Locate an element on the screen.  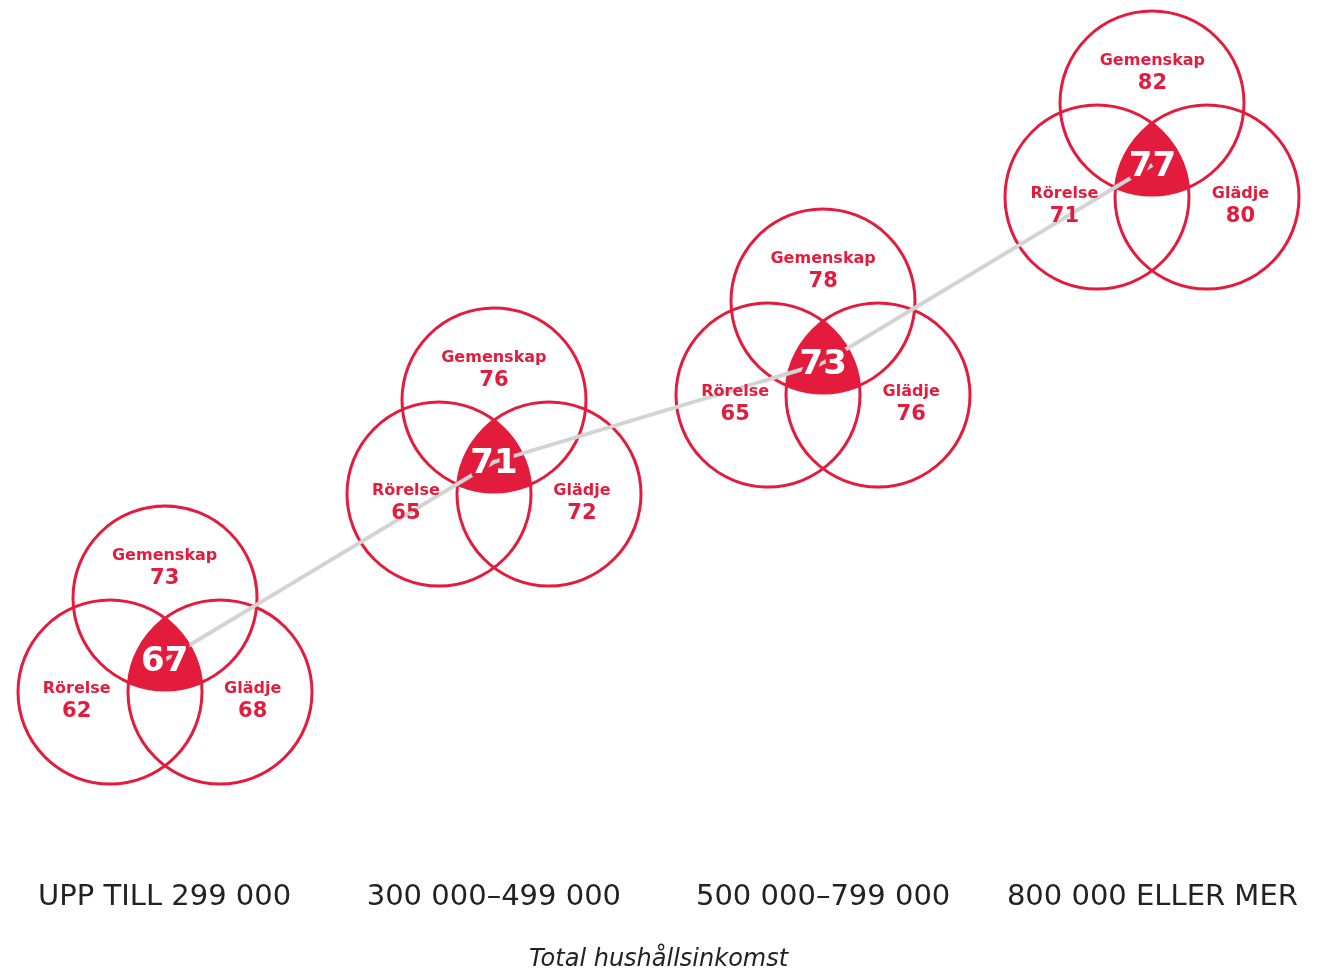
legend-label: Rörelse is located at coordinates (76, 688).